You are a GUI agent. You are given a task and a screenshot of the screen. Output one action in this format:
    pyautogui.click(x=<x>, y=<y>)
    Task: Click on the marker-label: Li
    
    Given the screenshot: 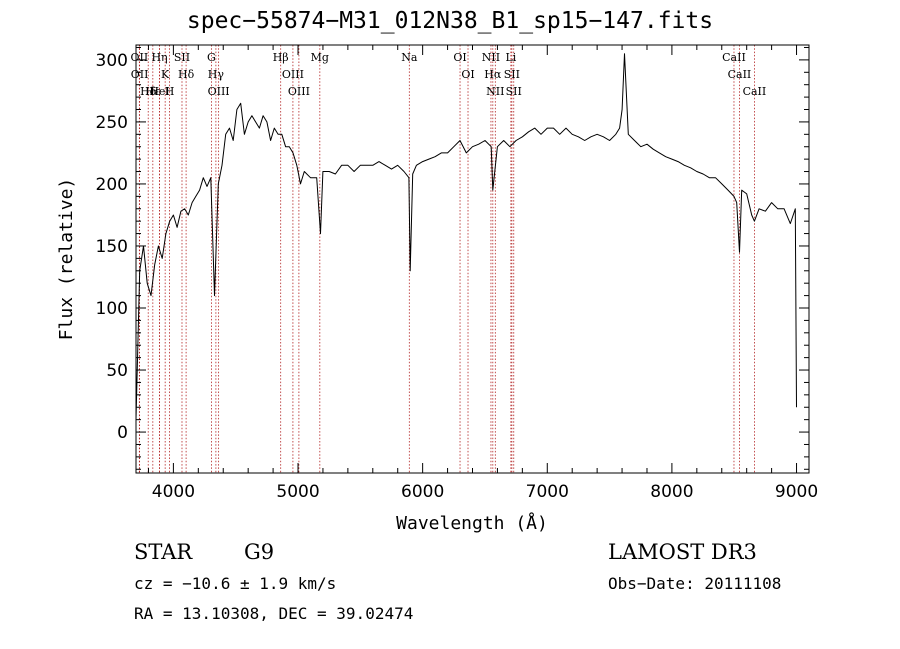 What is the action you would take?
    pyautogui.click(x=510, y=57)
    